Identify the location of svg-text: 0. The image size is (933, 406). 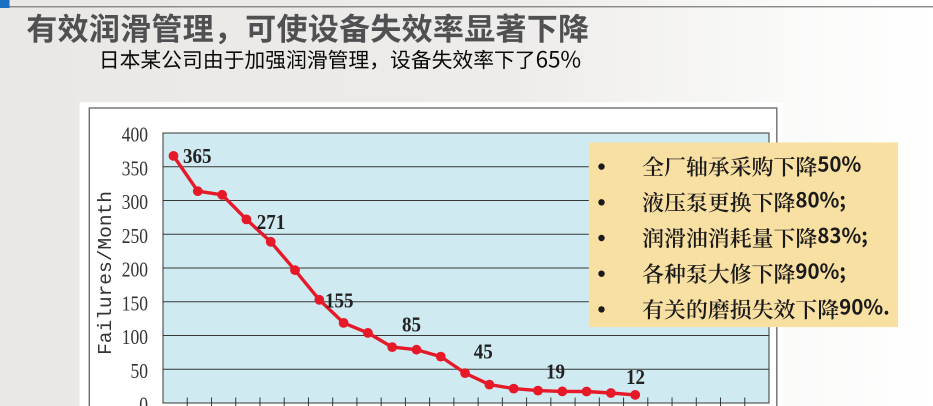
(143, 400).